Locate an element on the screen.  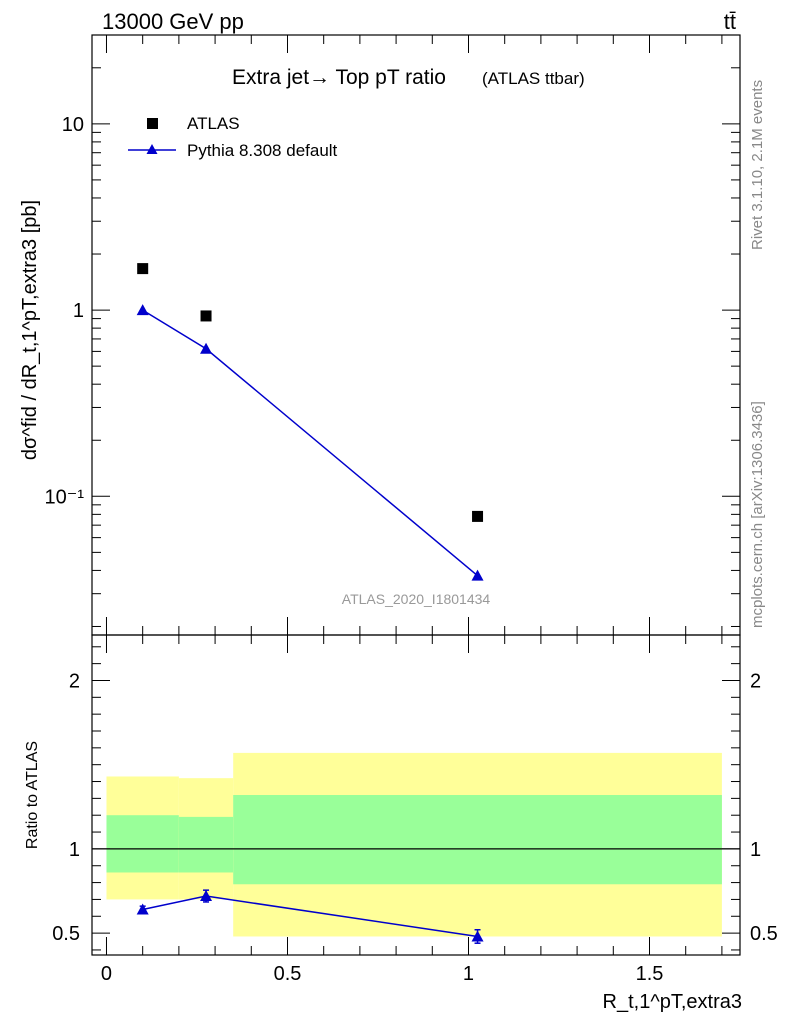
legend-atlas-label: ATLAS is located at coordinates (213, 123).